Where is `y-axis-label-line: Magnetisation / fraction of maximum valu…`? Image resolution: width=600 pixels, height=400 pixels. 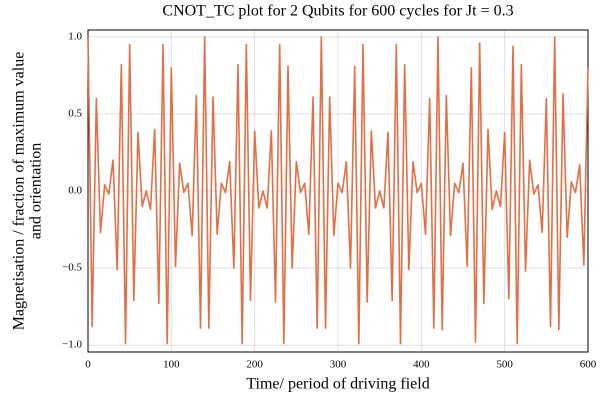
y-axis-label-line: Magnetisation / fraction of maximum valu… is located at coordinates (19, 191).